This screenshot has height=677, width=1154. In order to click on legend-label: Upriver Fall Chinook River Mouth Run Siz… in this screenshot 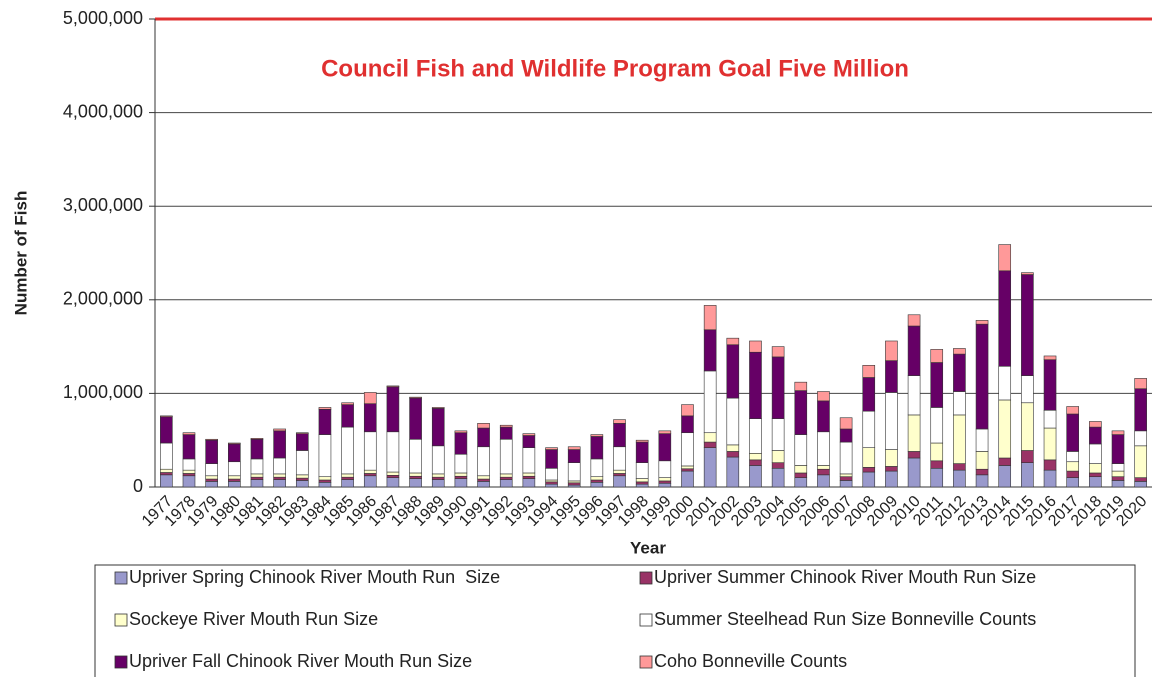, I will do `click(300, 661)`.